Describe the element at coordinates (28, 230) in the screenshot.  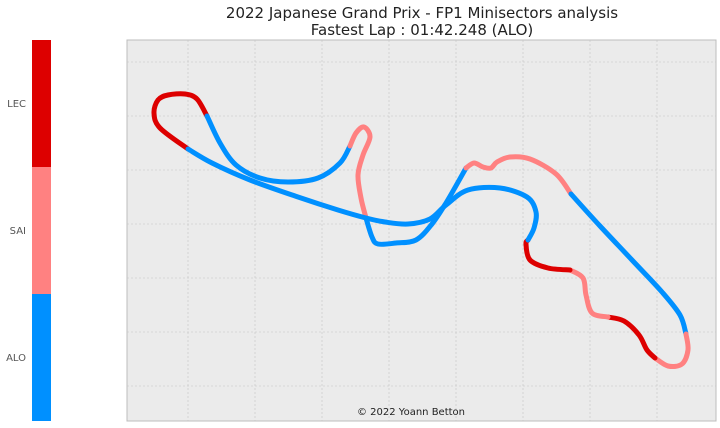
I see `colorbar: LEC SAI ALO` at that location.